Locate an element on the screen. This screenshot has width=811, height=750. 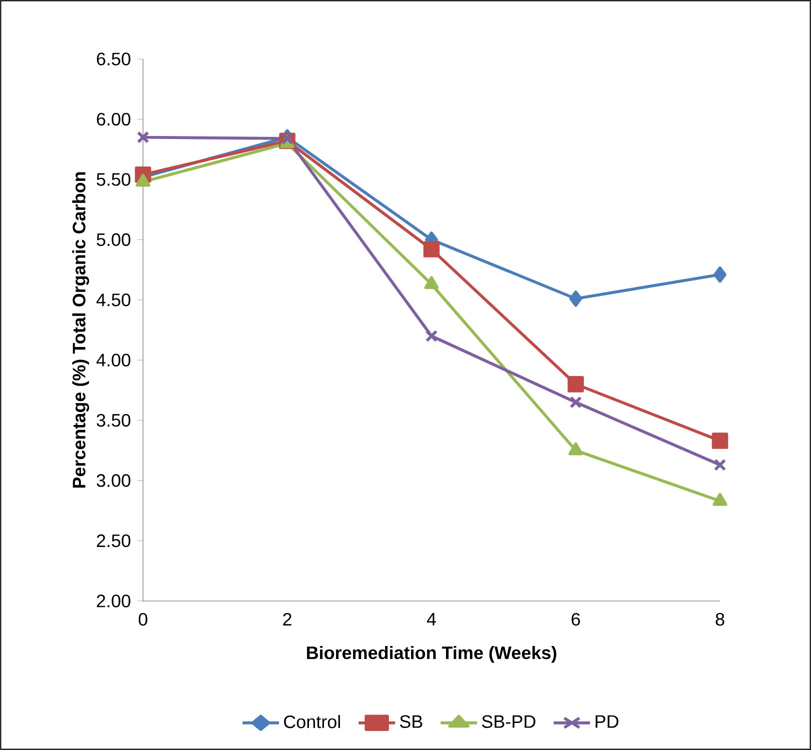
x-tick-label: 8 is located at coordinates (720, 619).